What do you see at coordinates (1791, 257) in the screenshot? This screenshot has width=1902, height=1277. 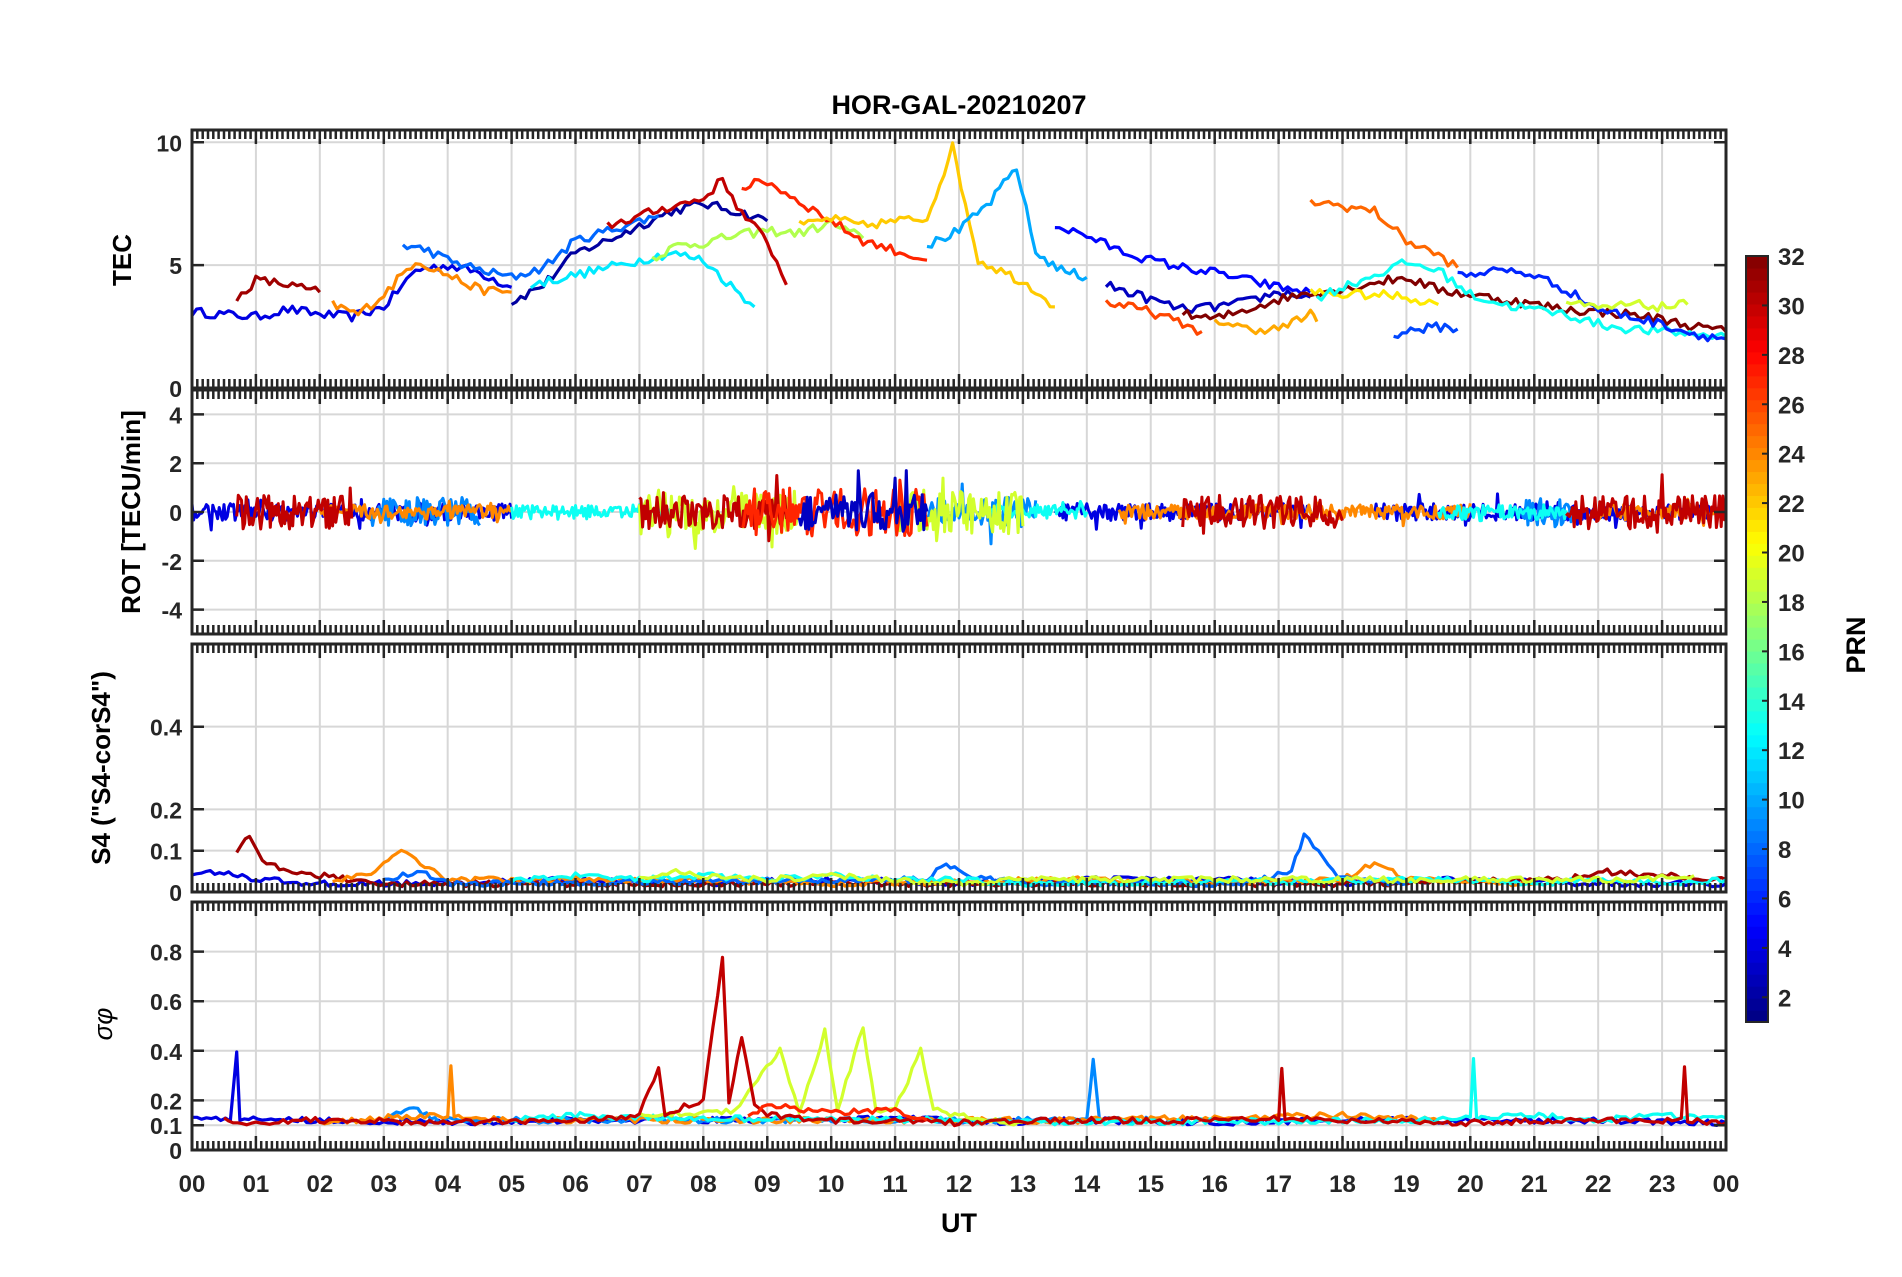 I see `colorbar-tick-label: 32` at bounding box center [1791, 257].